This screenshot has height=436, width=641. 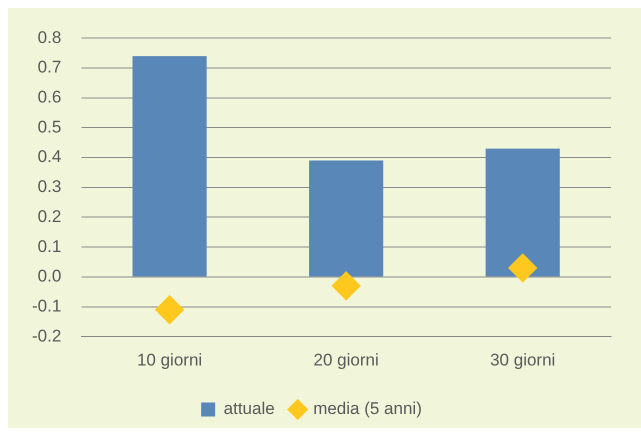 What do you see at coordinates (50, 37) in the screenshot?
I see `y-tick-label: 0.8` at bounding box center [50, 37].